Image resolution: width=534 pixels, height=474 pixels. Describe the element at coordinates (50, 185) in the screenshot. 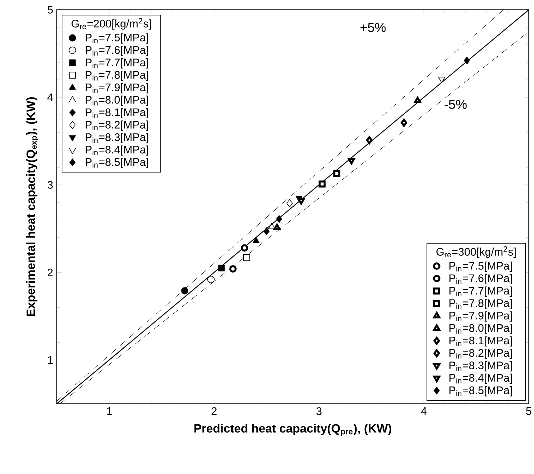

I see `y-tick-label: 3` at that location.